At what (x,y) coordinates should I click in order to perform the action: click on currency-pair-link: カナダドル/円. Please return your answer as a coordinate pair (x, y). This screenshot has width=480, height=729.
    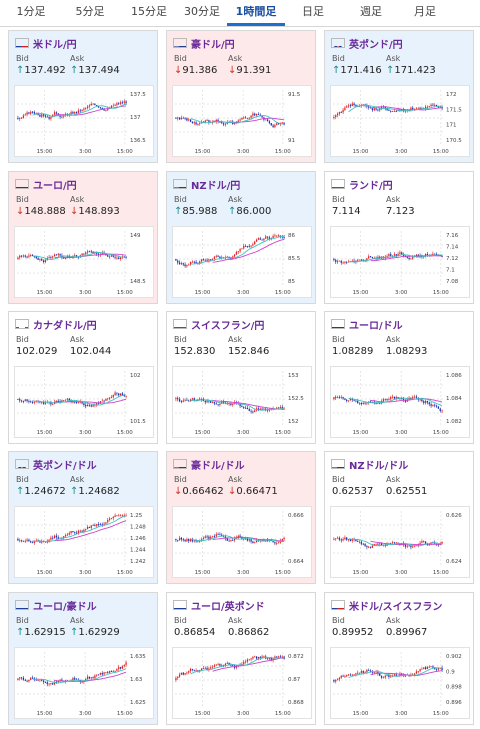
    Looking at the image, I should click on (65, 326).